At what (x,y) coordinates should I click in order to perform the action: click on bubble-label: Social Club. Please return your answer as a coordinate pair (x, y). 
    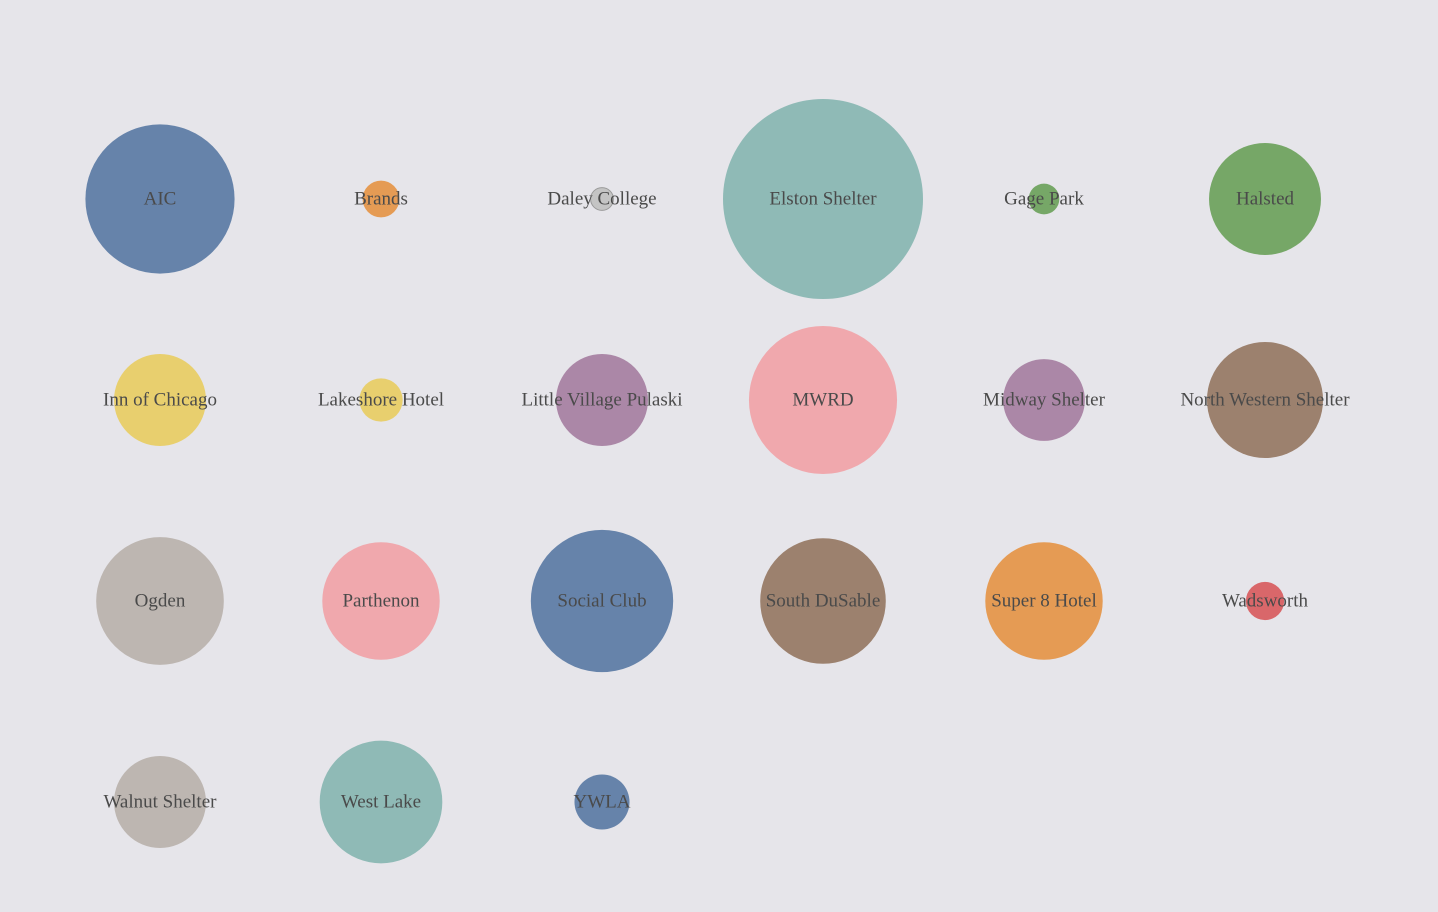
    Looking at the image, I should click on (601, 600).